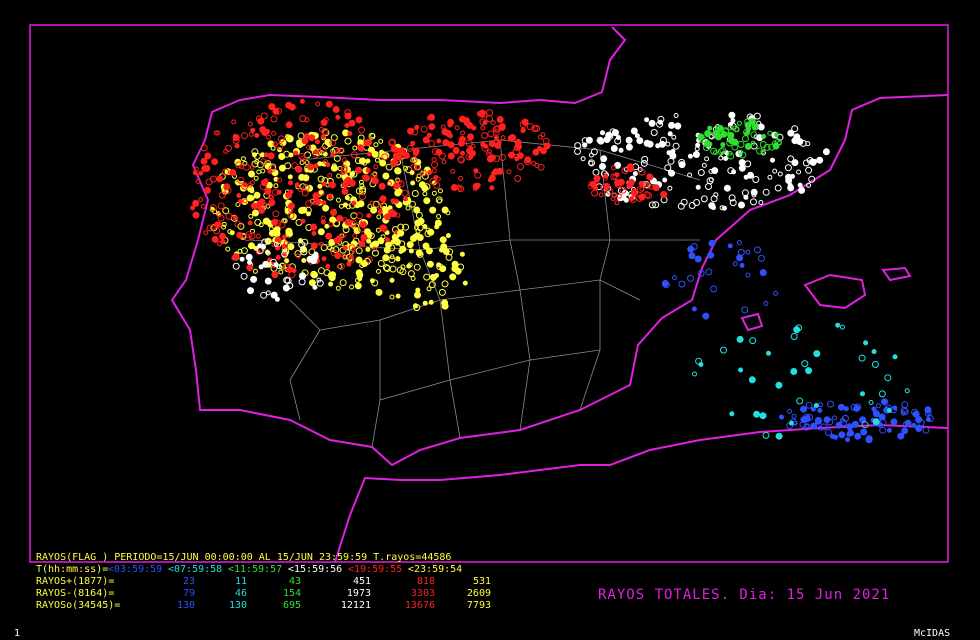  Describe the element at coordinates (292, 605) in the screenshot. I see `count-cell: 695` at that location.